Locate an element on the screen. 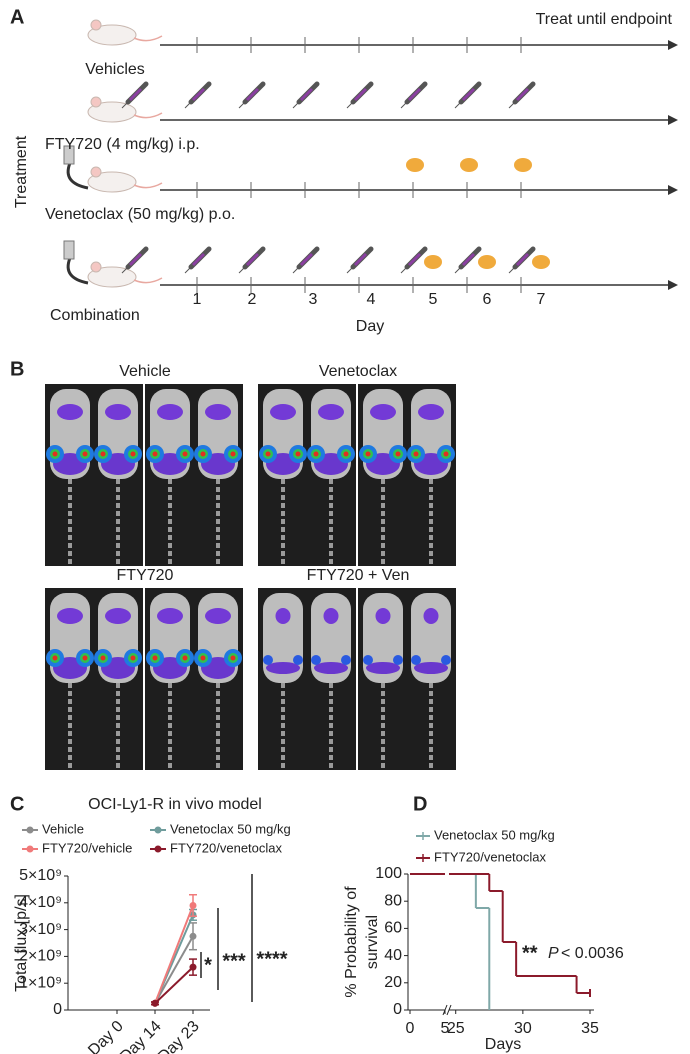 This screenshot has height=1054, width=690. day-label: 7 is located at coordinates (541, 299).